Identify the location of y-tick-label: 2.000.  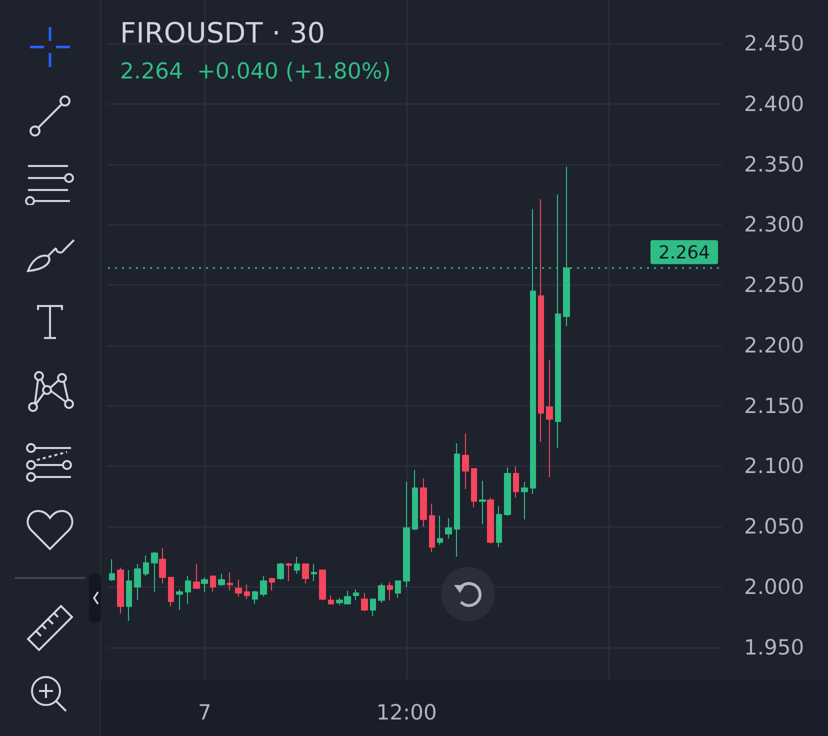
(774, 587).